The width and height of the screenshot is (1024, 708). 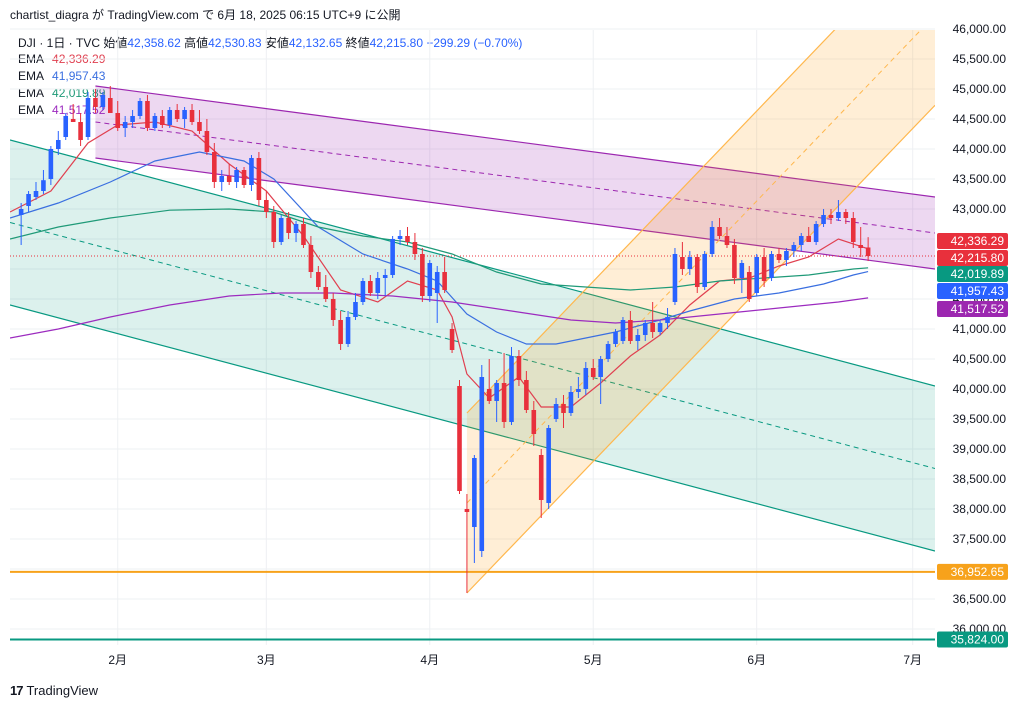 What do you see at coordinates (61, 76) in the screenshot?
I see `ema-legend-row: EMA 41,957.43` at bounding box center [61, 76].